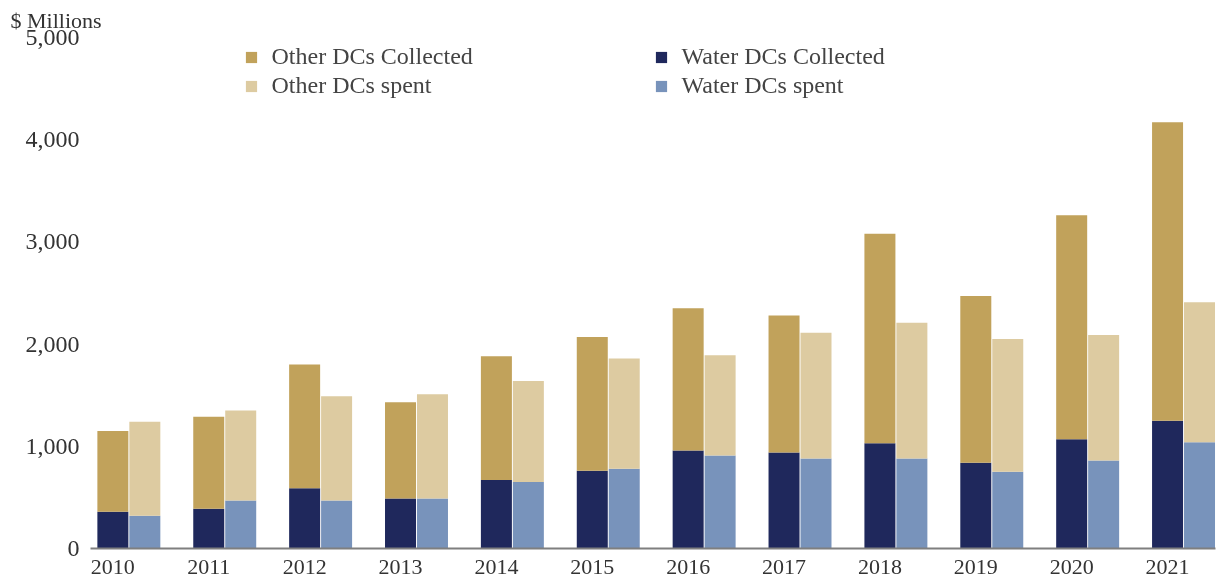 The image size is (1231, 582). Describe the element at coordinates (592, 566) in the screenshot. I see `x-tick-label: 2015` at that location.